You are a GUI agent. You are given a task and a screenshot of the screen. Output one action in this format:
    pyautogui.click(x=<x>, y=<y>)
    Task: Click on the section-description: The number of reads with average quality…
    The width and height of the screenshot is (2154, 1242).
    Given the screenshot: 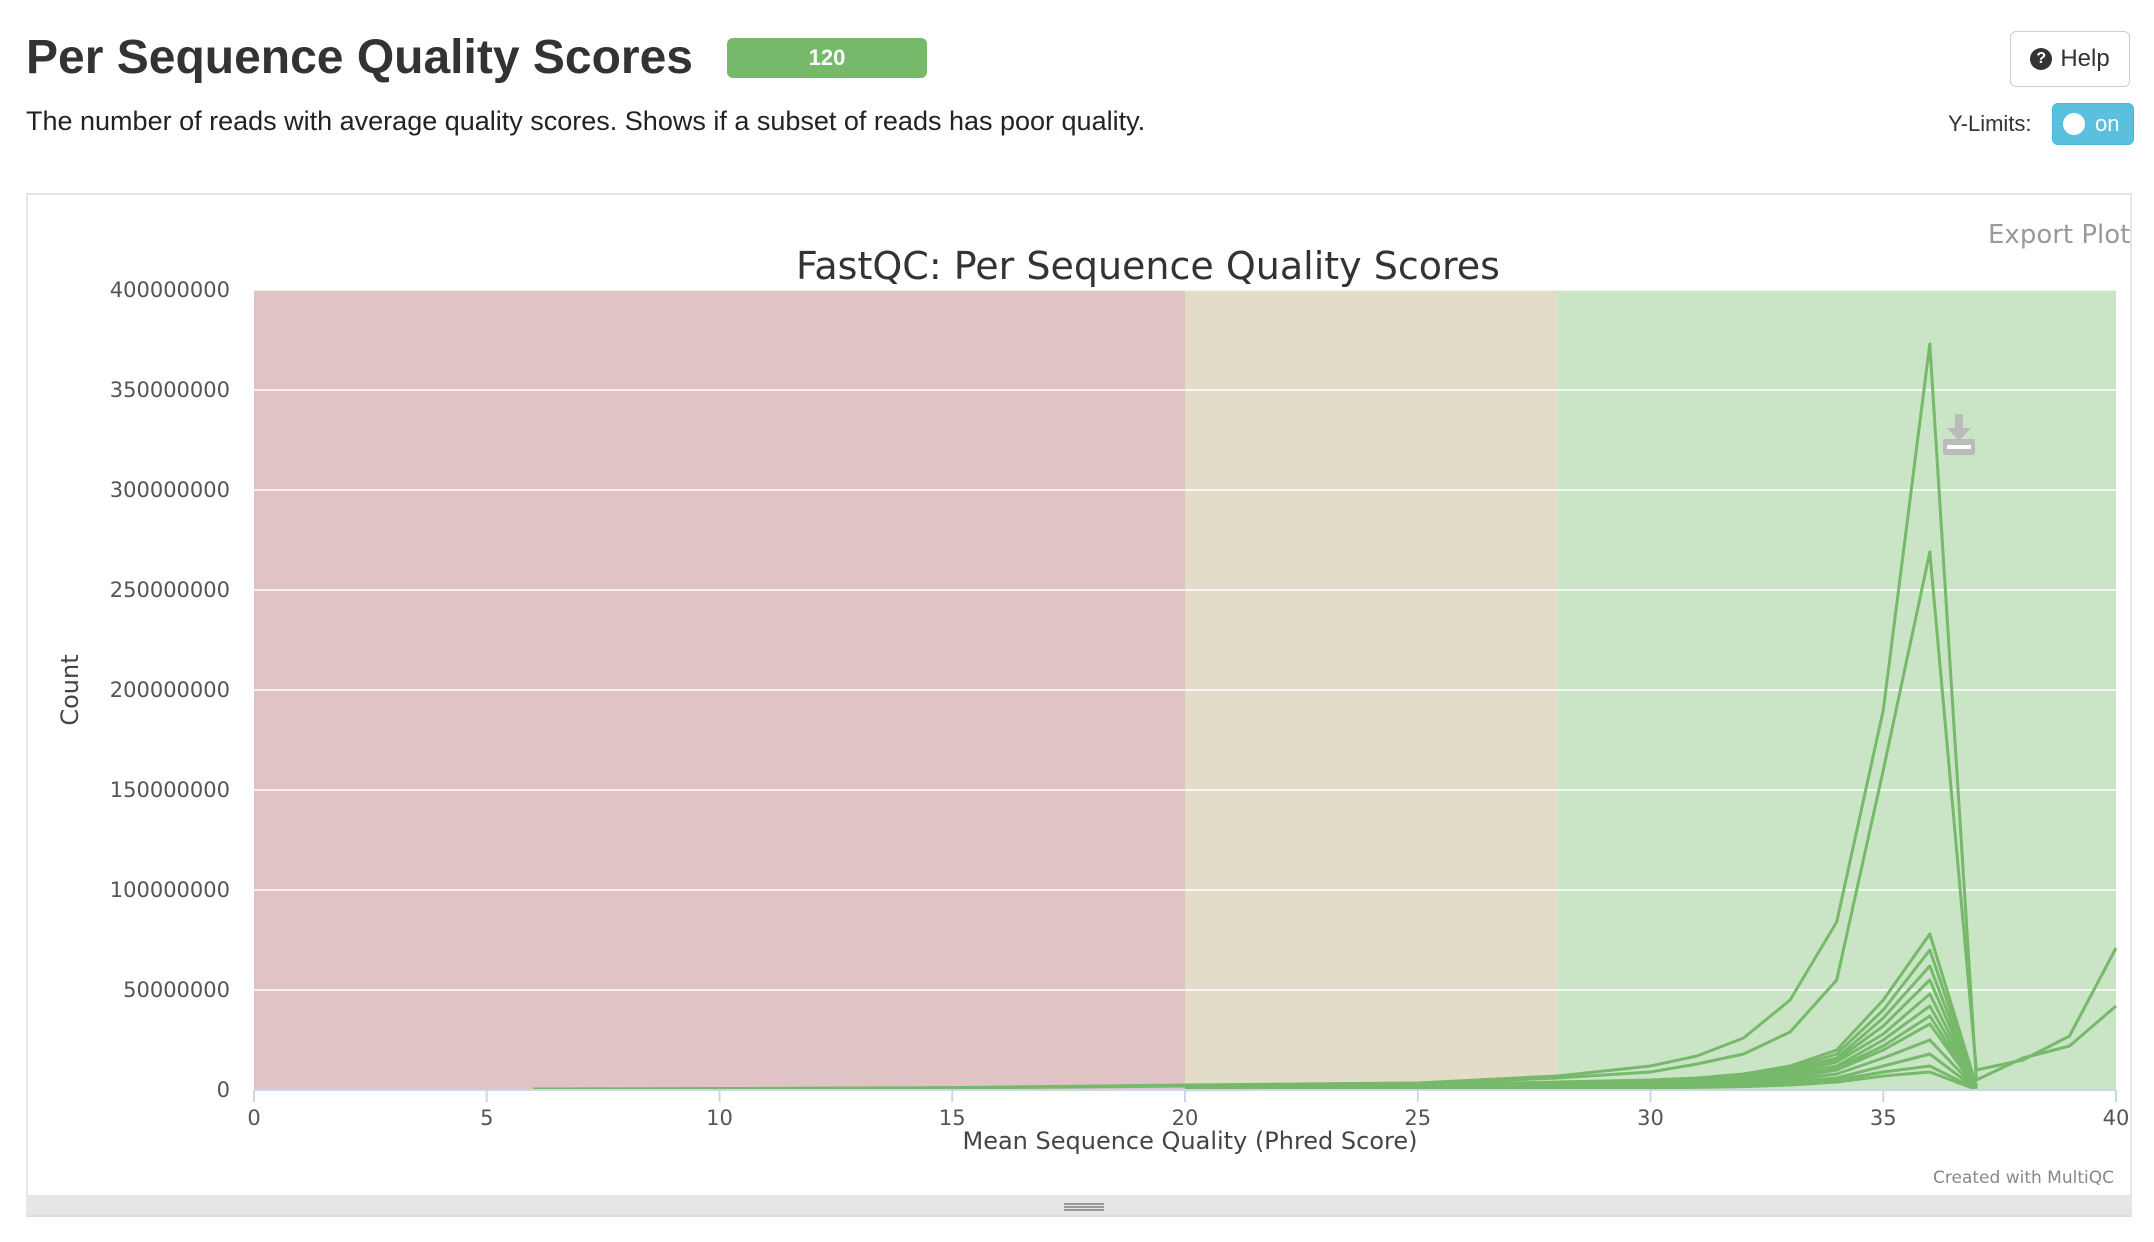 What is the action you would take?
    pyautogui.click(x=586, y=121)
    